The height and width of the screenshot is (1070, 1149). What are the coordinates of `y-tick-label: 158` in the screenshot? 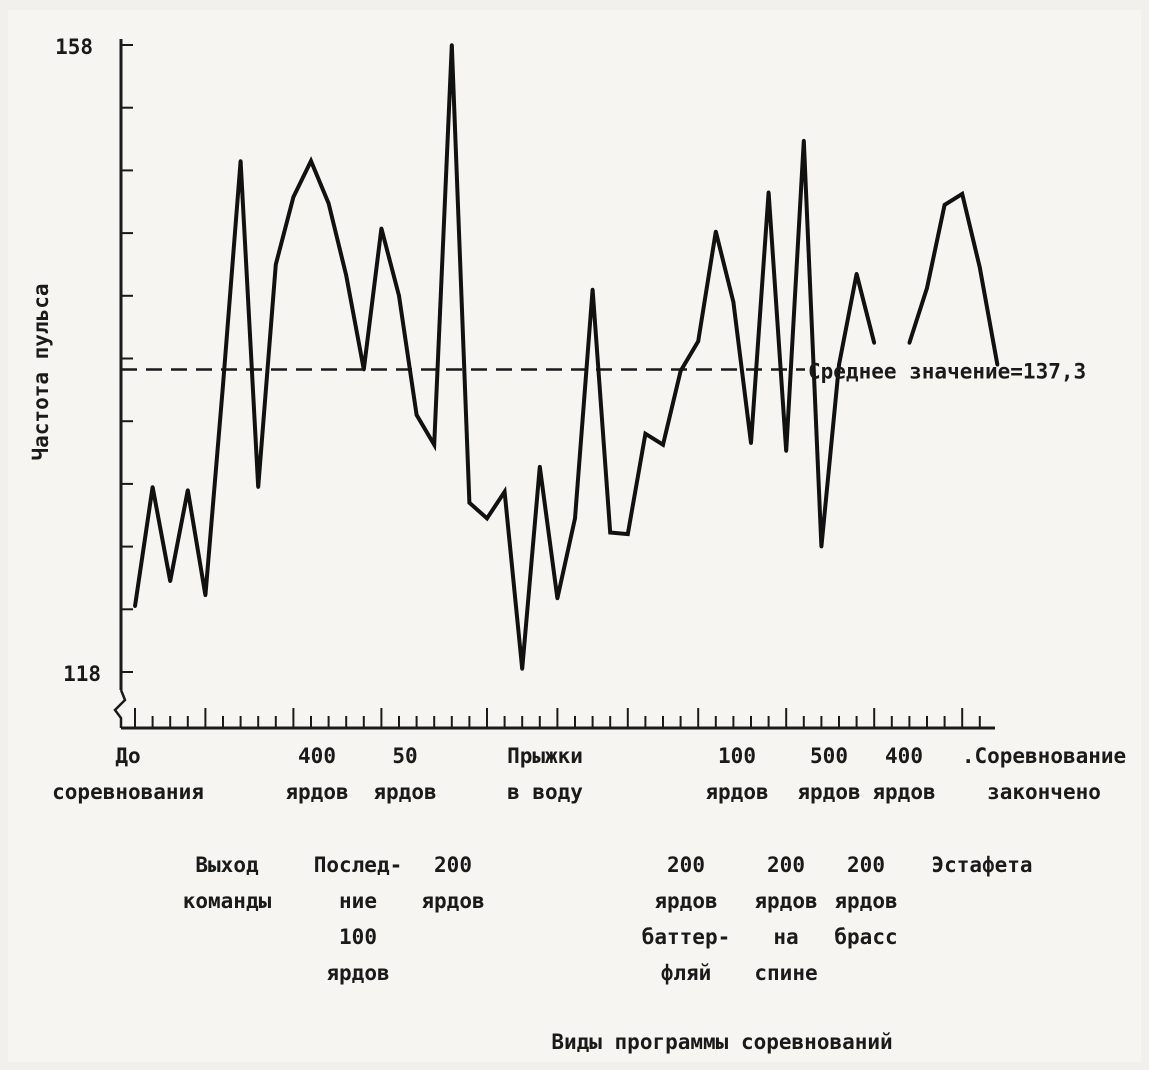 It's located at (74, 47).